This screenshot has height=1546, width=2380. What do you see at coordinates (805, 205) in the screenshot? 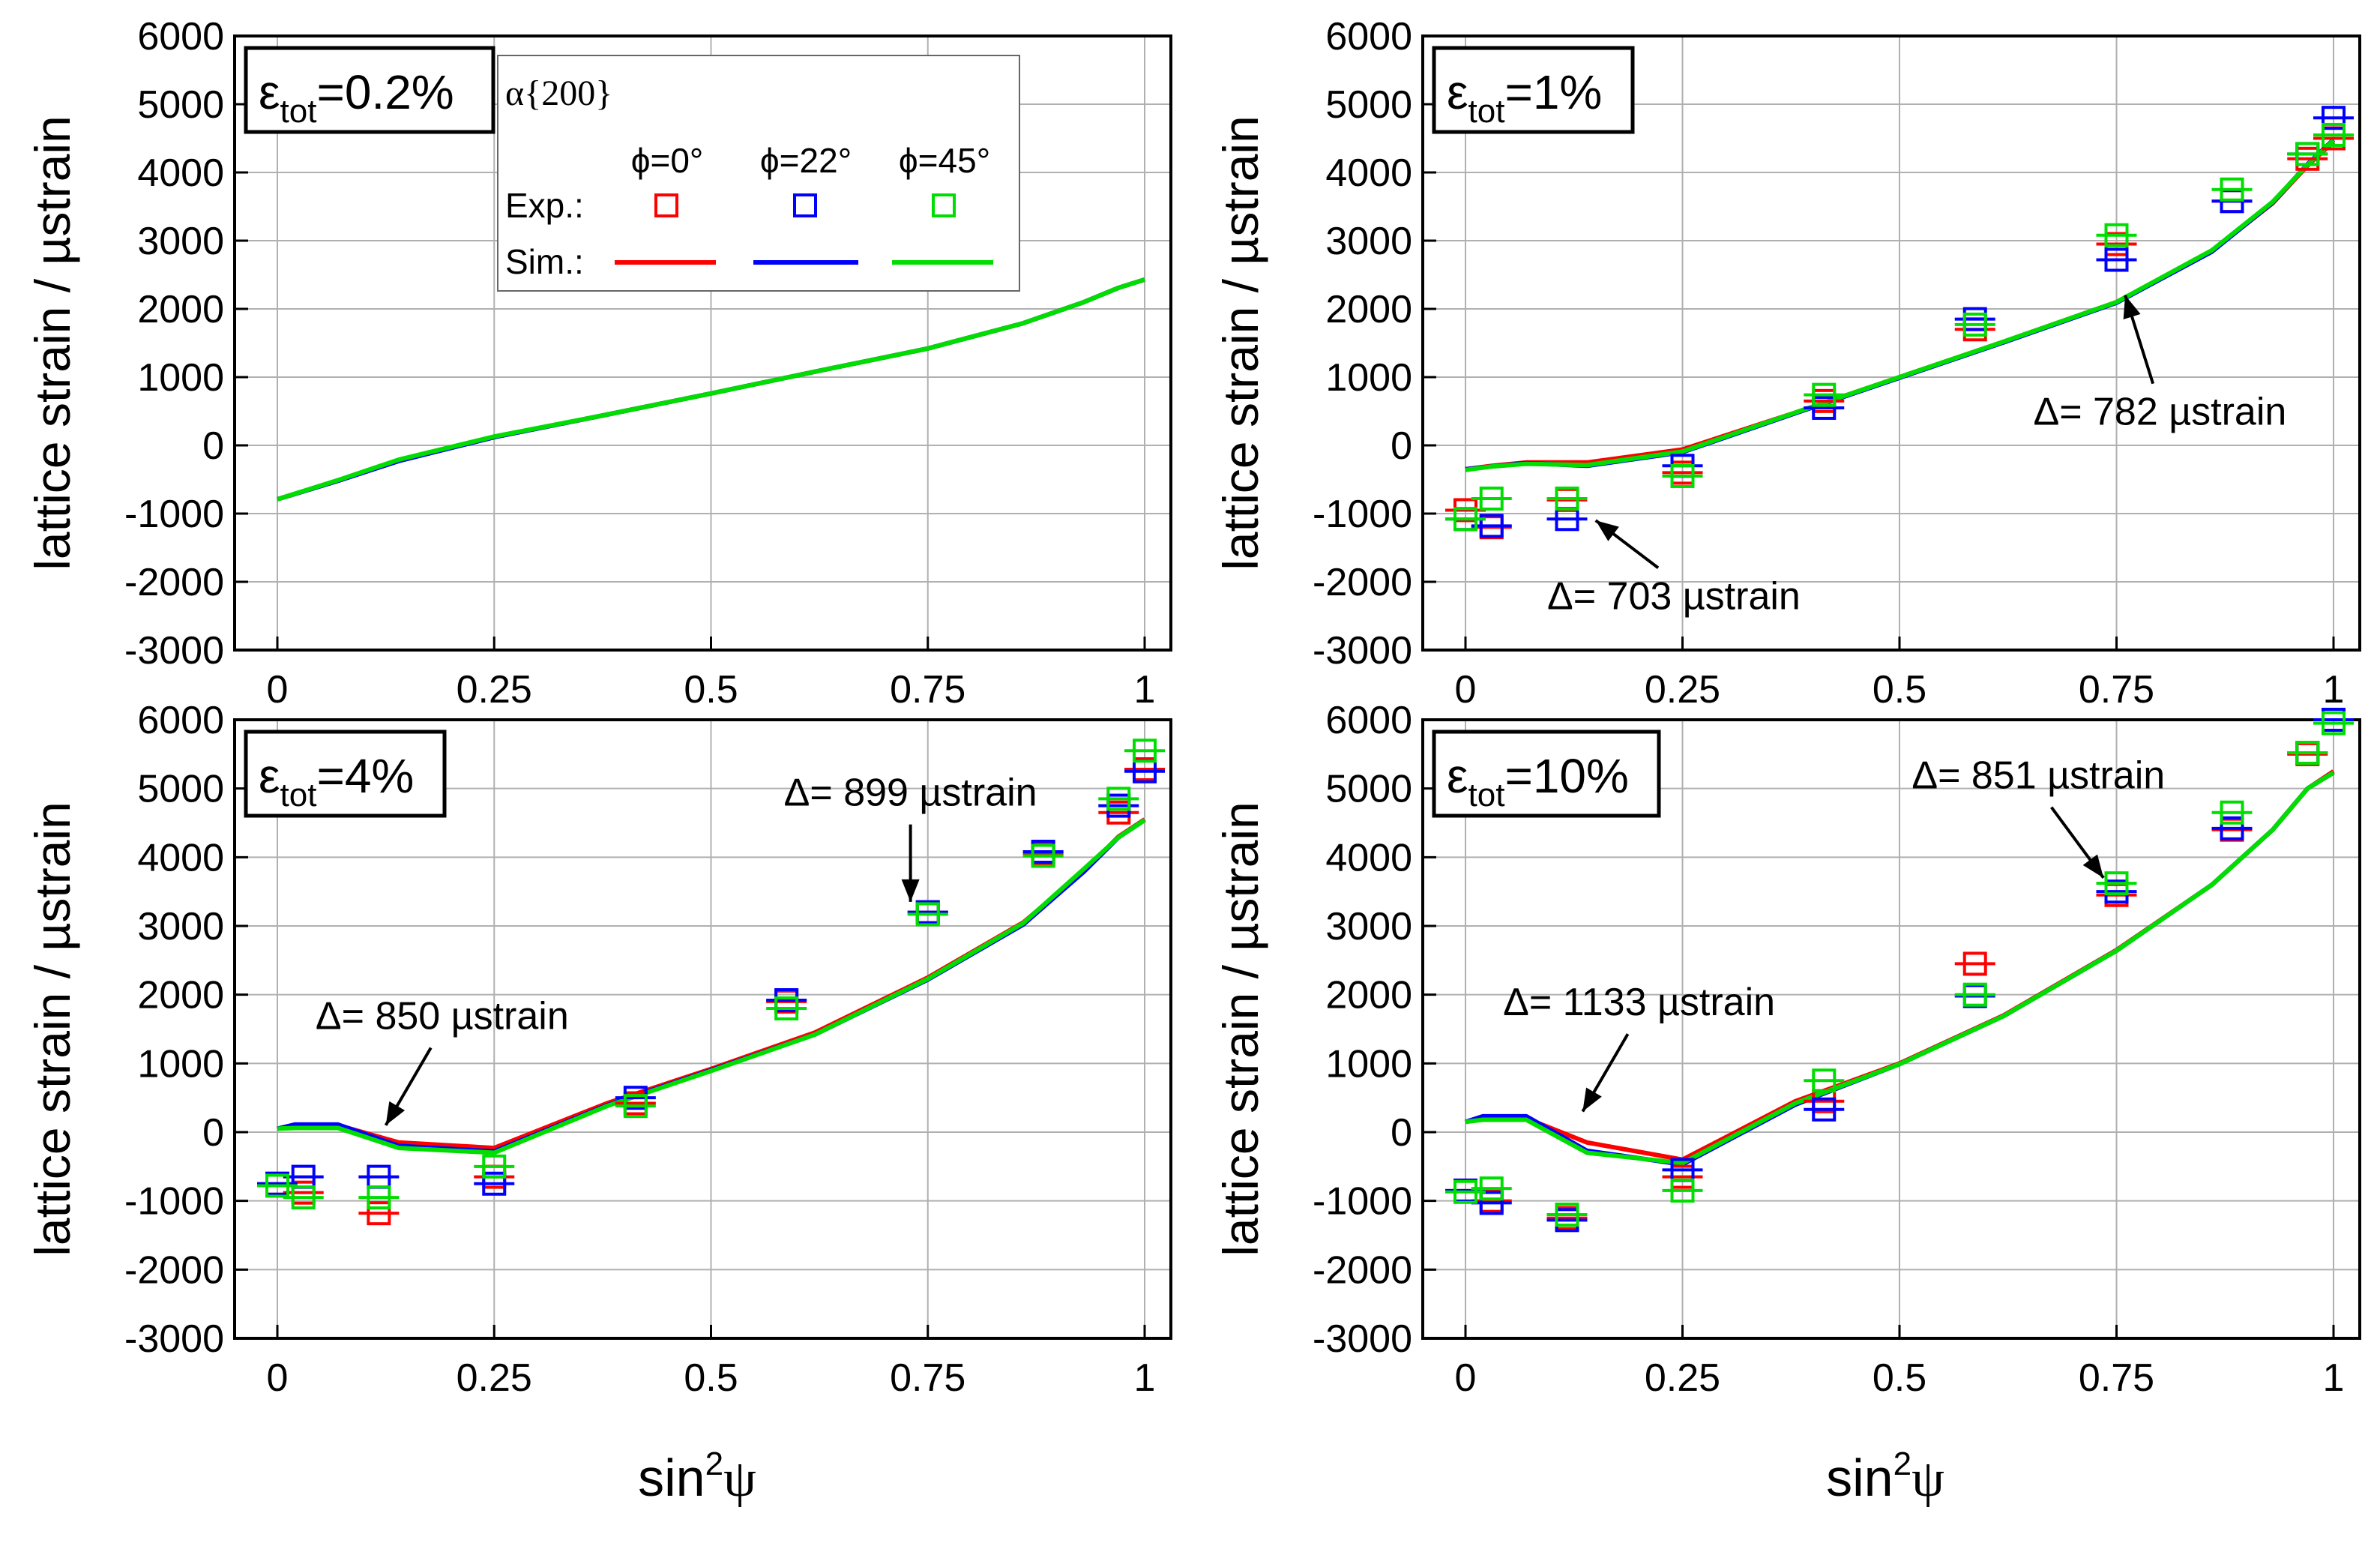
I see `legend-exp-phi22-marker` at bounding box center [805, 205].